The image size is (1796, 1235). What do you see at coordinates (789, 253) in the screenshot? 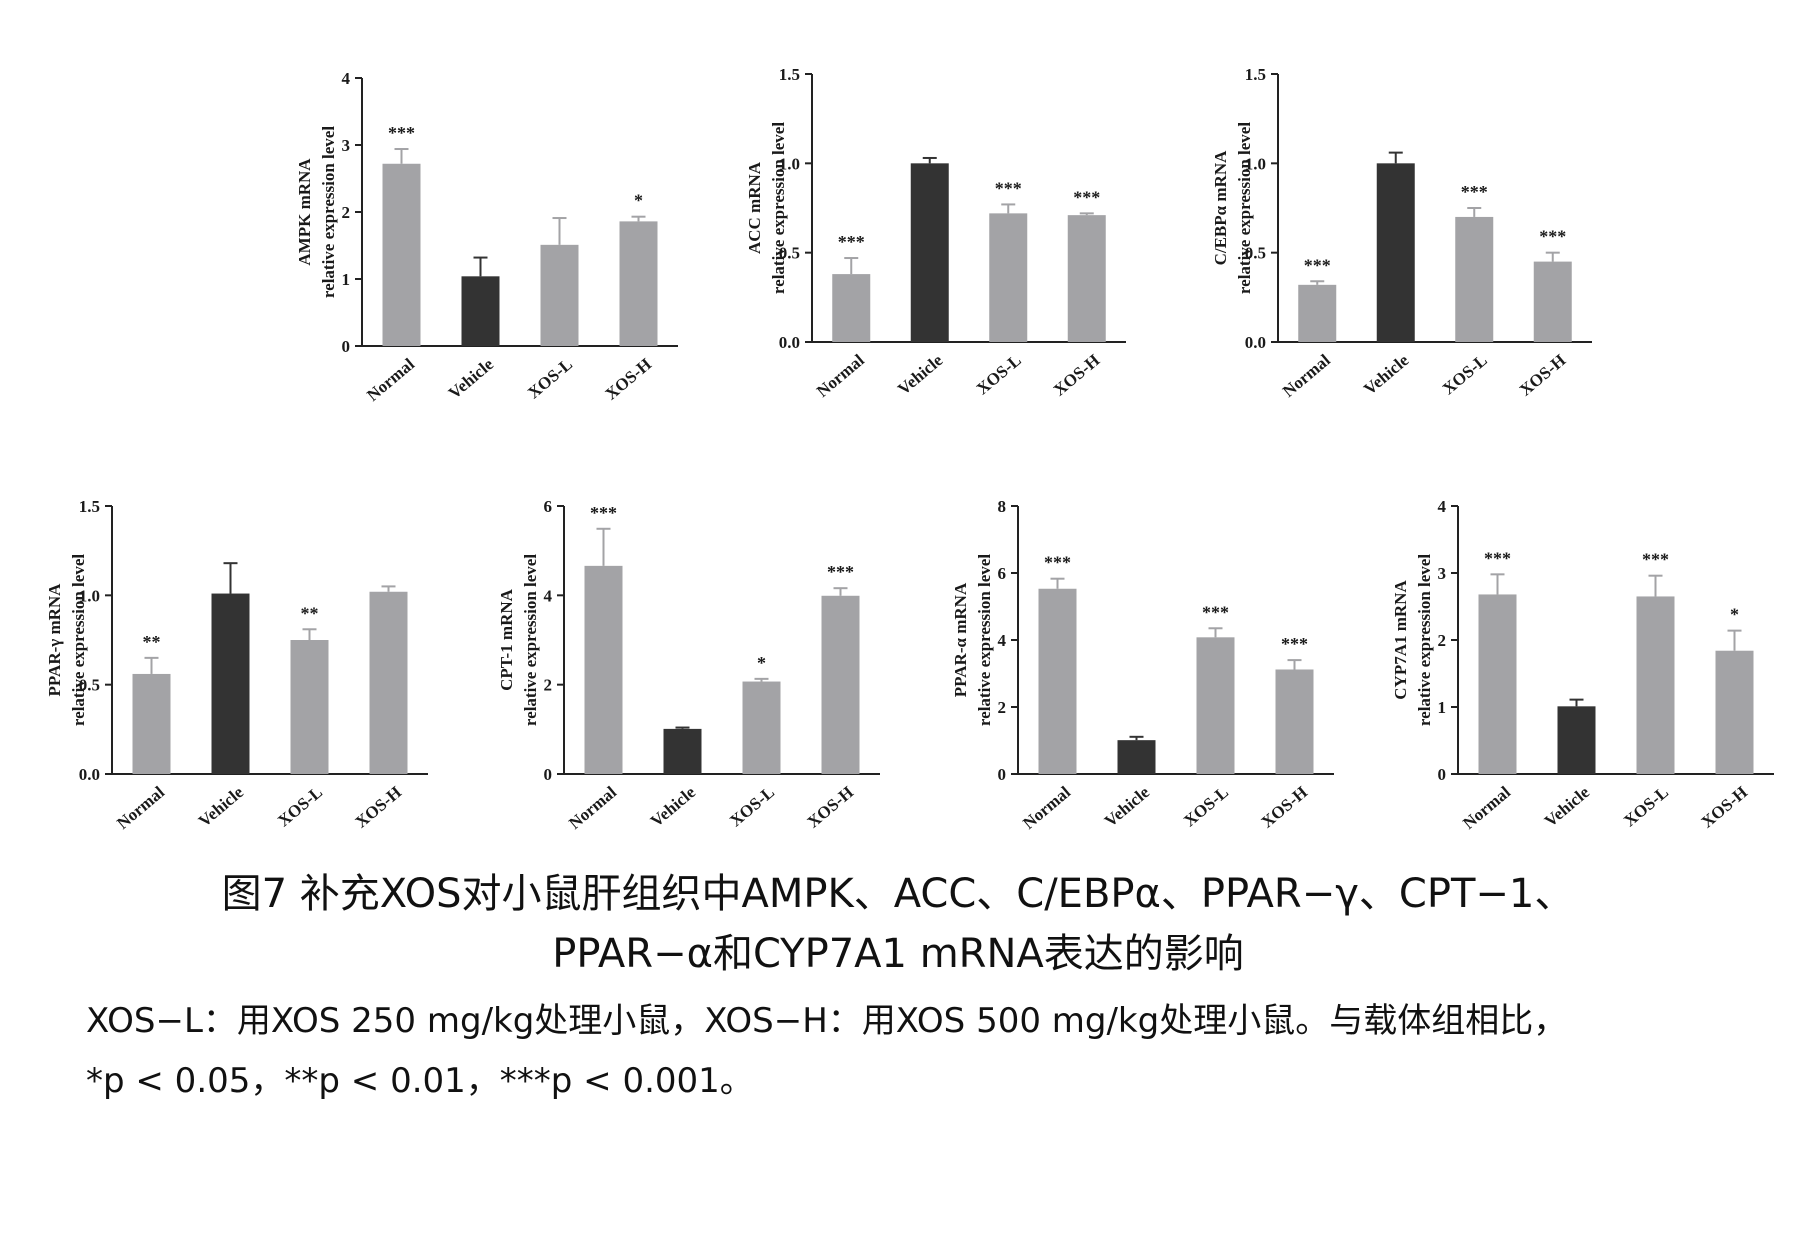
I see `y-tick-label: 0.5` at bounding box center [789, 253].